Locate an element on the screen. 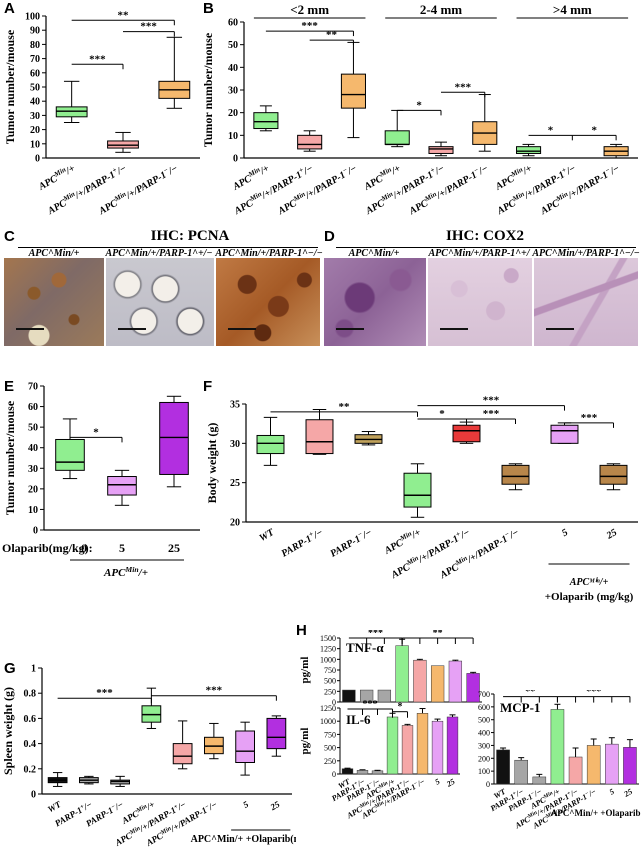 Image resolution: width=641 pixels, height=850 pixels. y-tick-label: 400 is located at coordinates (484, 733).